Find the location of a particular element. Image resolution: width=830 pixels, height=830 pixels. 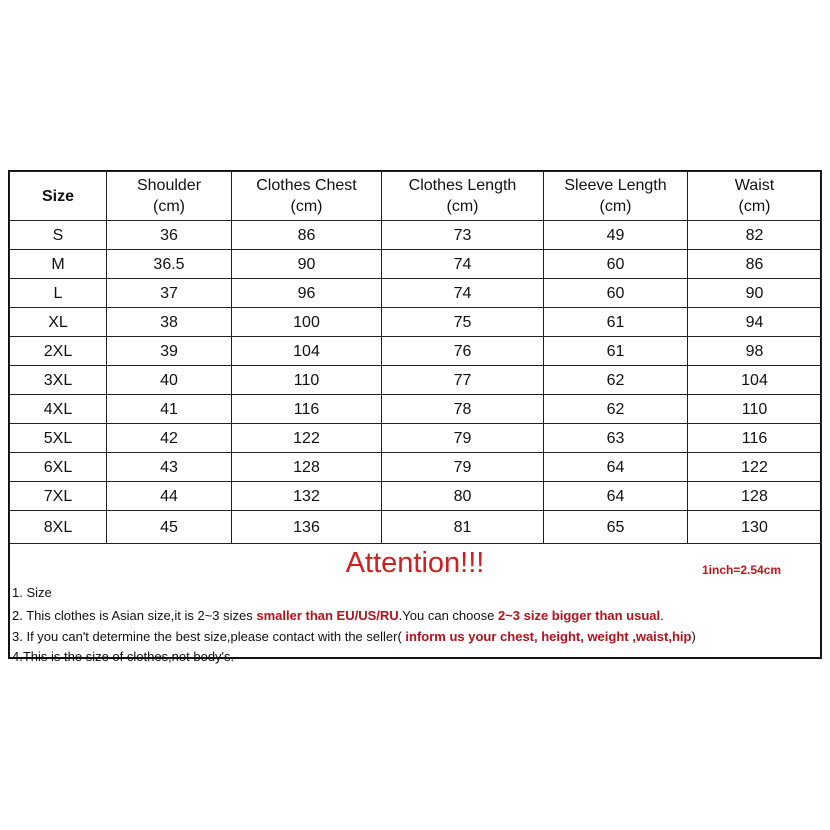

value-cell: 63 is located at coordinates (615, 438).